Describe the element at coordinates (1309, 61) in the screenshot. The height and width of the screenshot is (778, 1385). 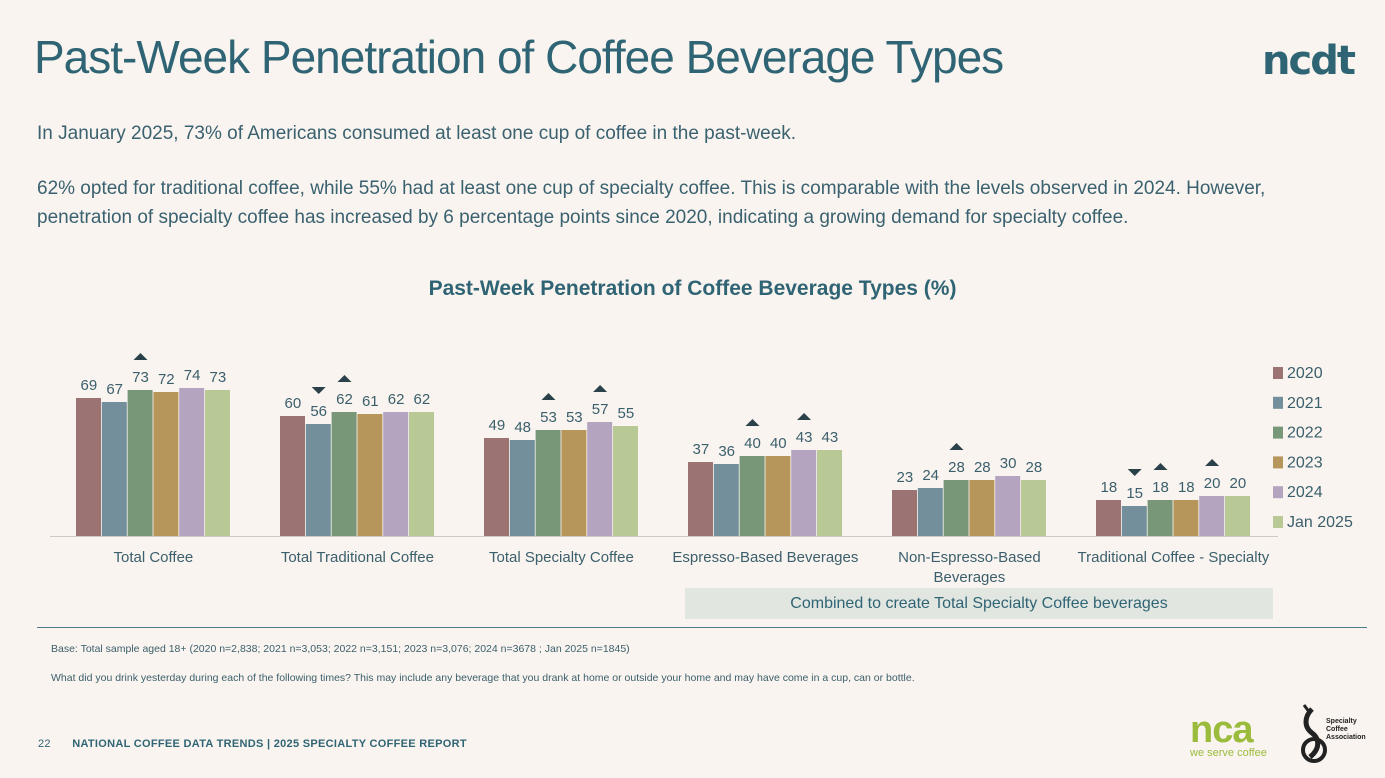
I see `ncdt-logo: ncdt` at that location.